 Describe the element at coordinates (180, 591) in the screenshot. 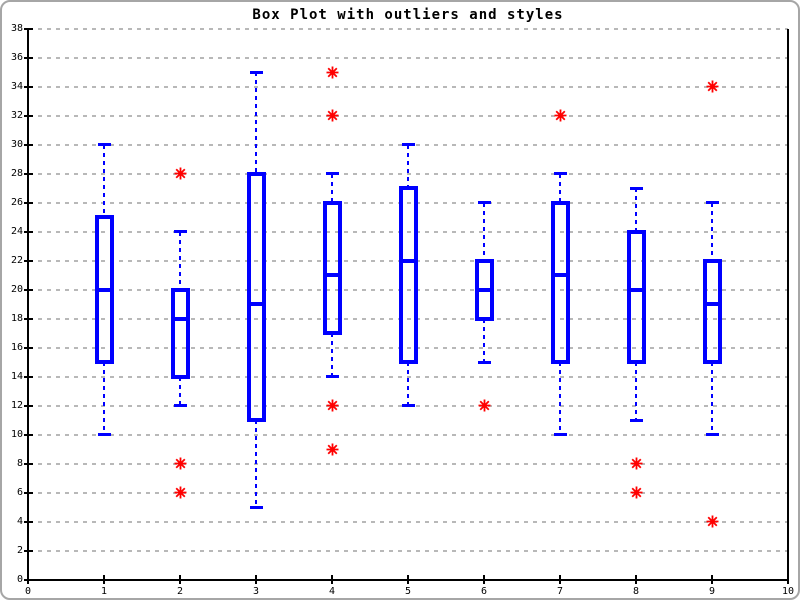

I see `x-axis-tick-label: 2` at that location.